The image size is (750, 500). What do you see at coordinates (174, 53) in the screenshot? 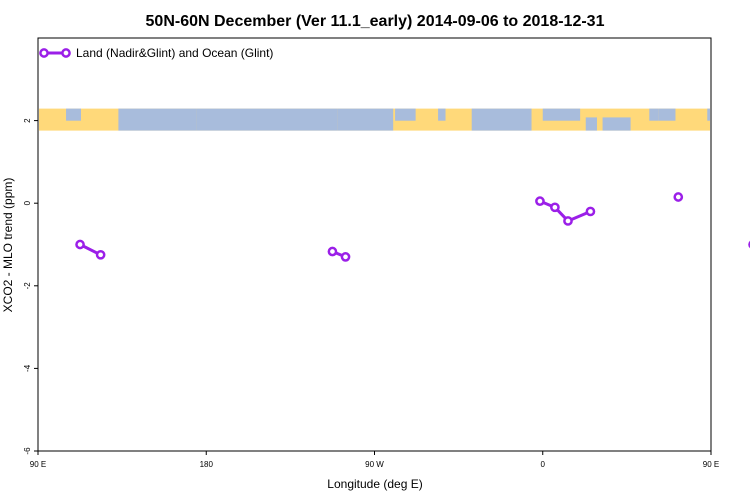
I see `legend-label: Land (Nadir&Glint) and Ocean (Glint)` at bounding box center [174, 53].